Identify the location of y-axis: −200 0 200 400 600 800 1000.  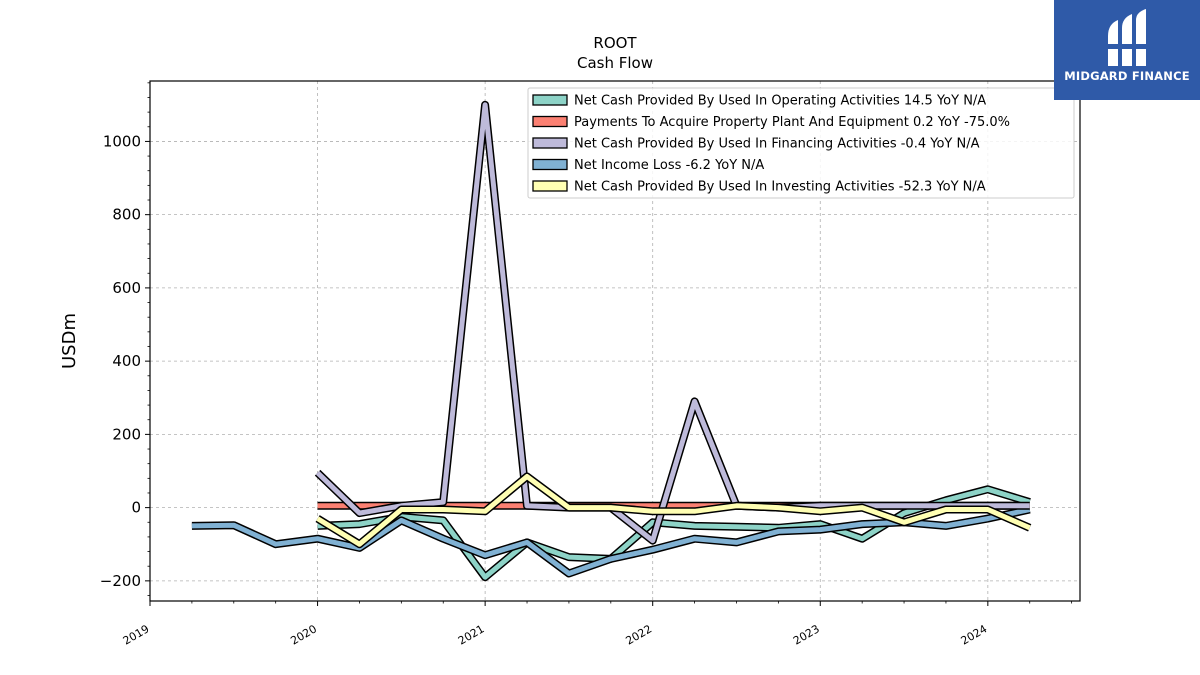
(125, 339).